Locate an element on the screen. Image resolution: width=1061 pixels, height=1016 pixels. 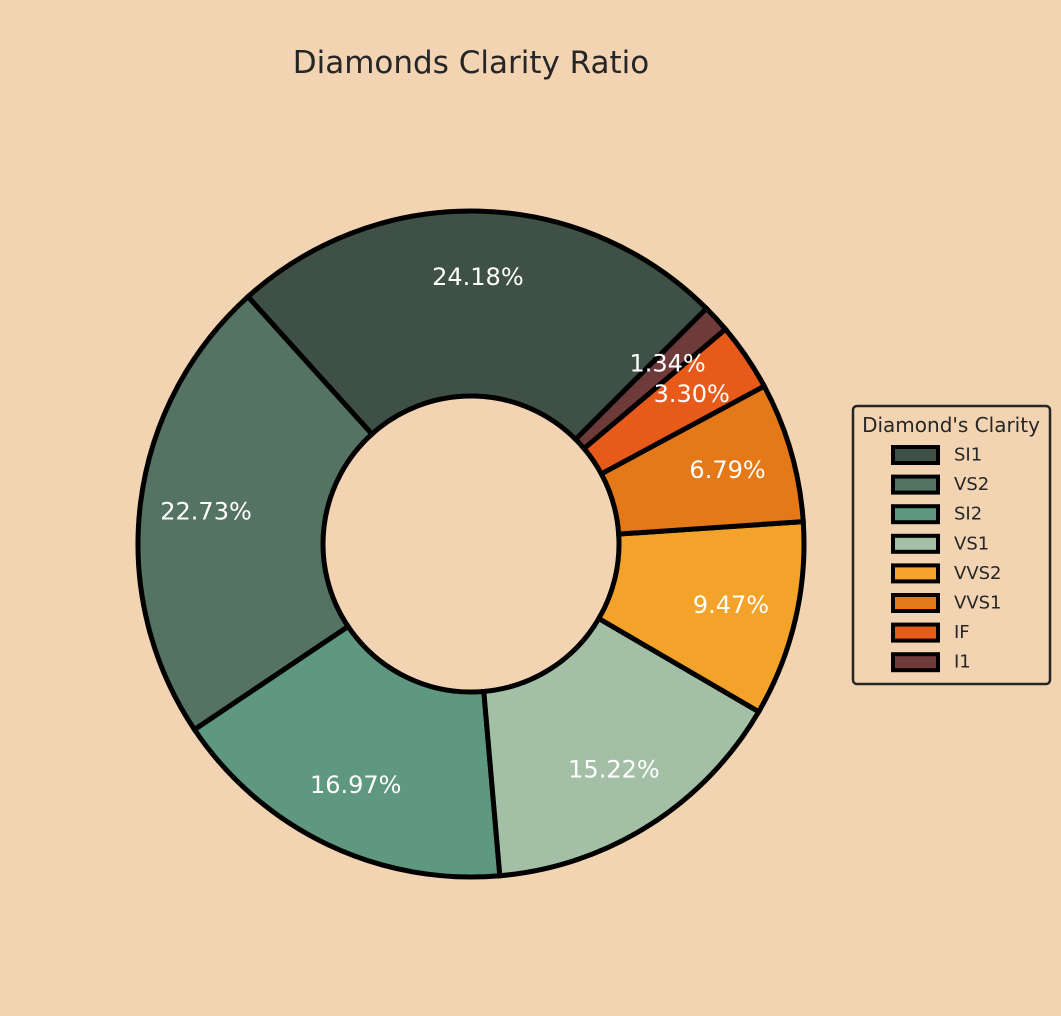
slice-label-si1: 24.18% is located at coordinates (478, 277).